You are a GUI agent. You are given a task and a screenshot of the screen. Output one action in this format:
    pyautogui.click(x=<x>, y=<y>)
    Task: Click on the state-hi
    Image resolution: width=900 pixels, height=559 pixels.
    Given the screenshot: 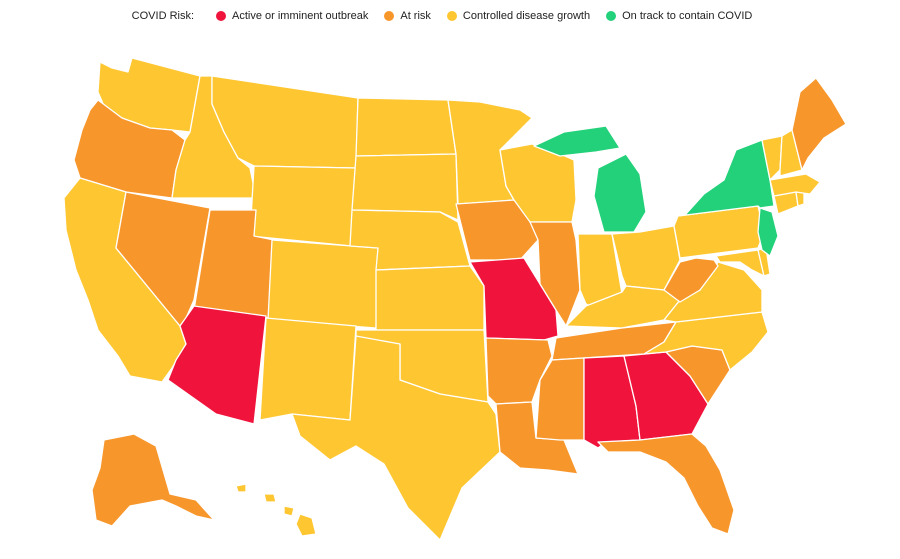 What is the action you would take?
    pyautogui.click(x=276, y=510)
    